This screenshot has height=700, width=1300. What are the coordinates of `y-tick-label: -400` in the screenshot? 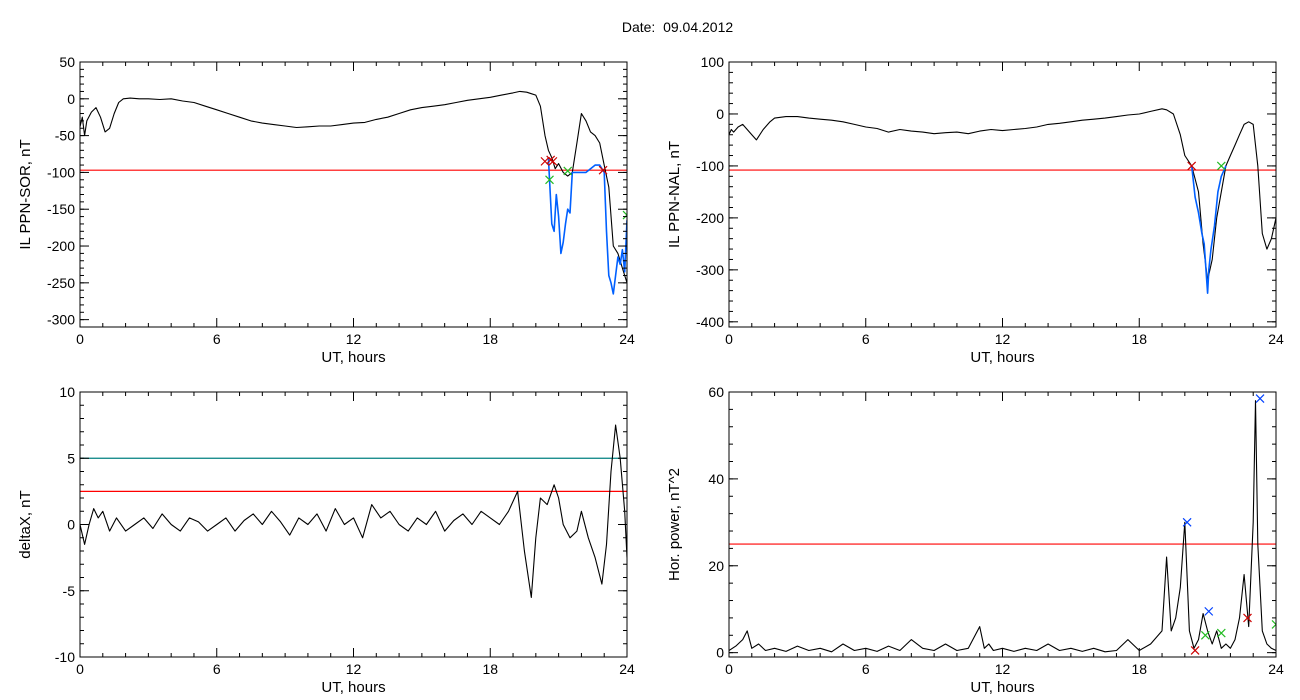 It's located at (710, 322).